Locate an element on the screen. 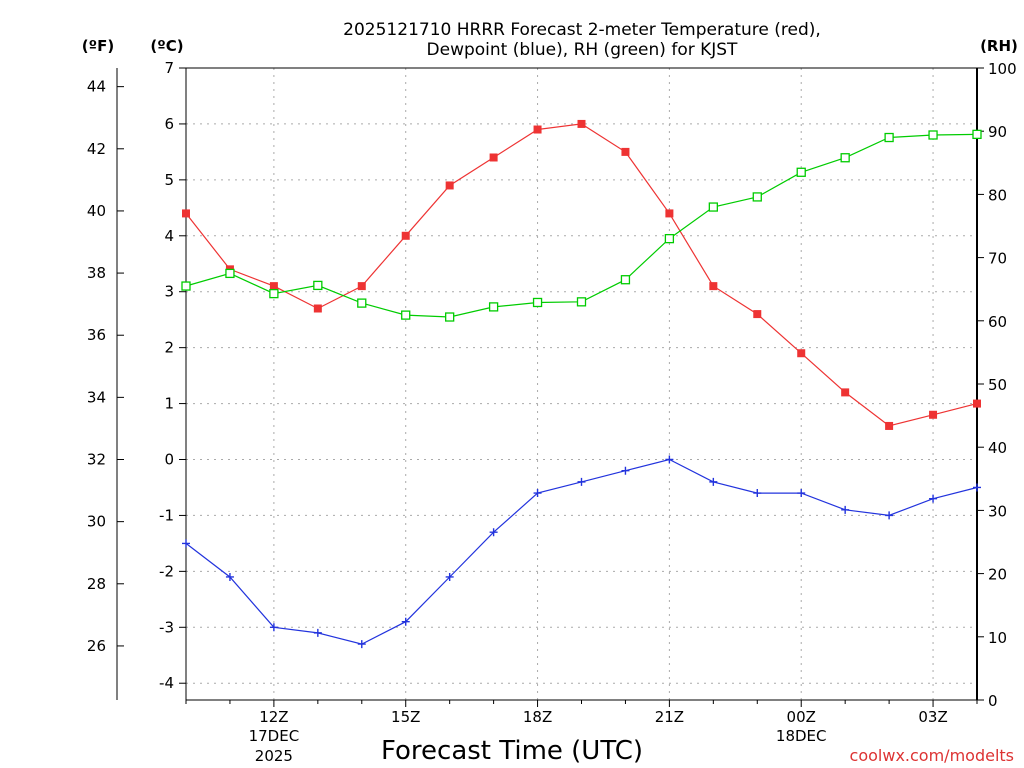  rh-tick-label: 70 is located at coordinates (997, 259).